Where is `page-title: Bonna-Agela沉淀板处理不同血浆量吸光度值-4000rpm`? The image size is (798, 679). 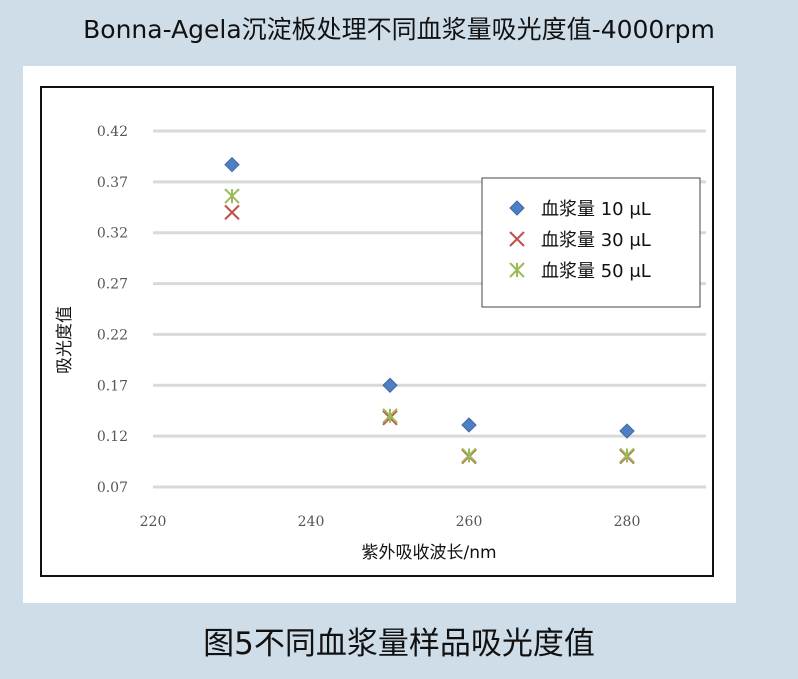
page-title: Bonna-Agela沉淀板处理不同血浆量吸光度值-4000rpm is located at coordinates (399, 29).